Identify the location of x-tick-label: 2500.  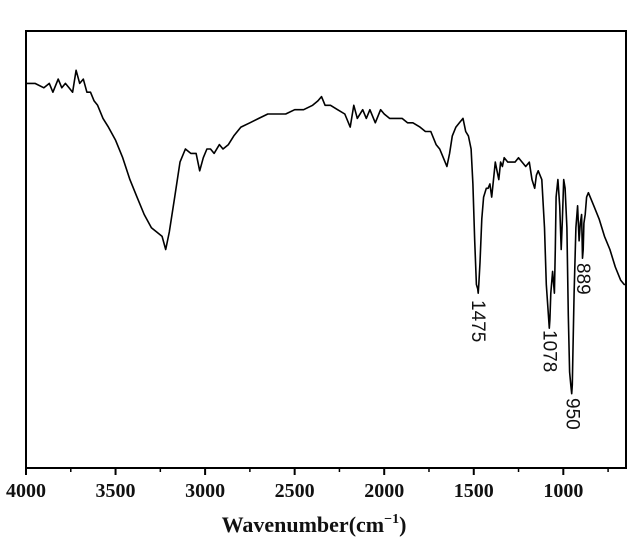
(295, 491).